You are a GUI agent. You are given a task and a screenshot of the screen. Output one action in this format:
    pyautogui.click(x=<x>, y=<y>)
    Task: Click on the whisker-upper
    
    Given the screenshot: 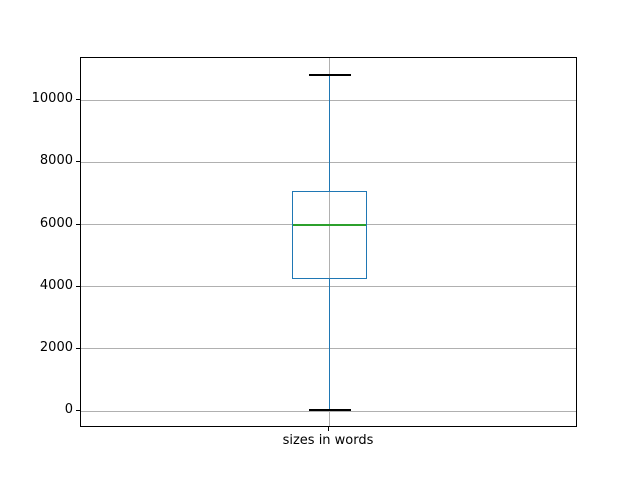 What is the action you would take?
    pyautogui.click(x=329, y=133)
    